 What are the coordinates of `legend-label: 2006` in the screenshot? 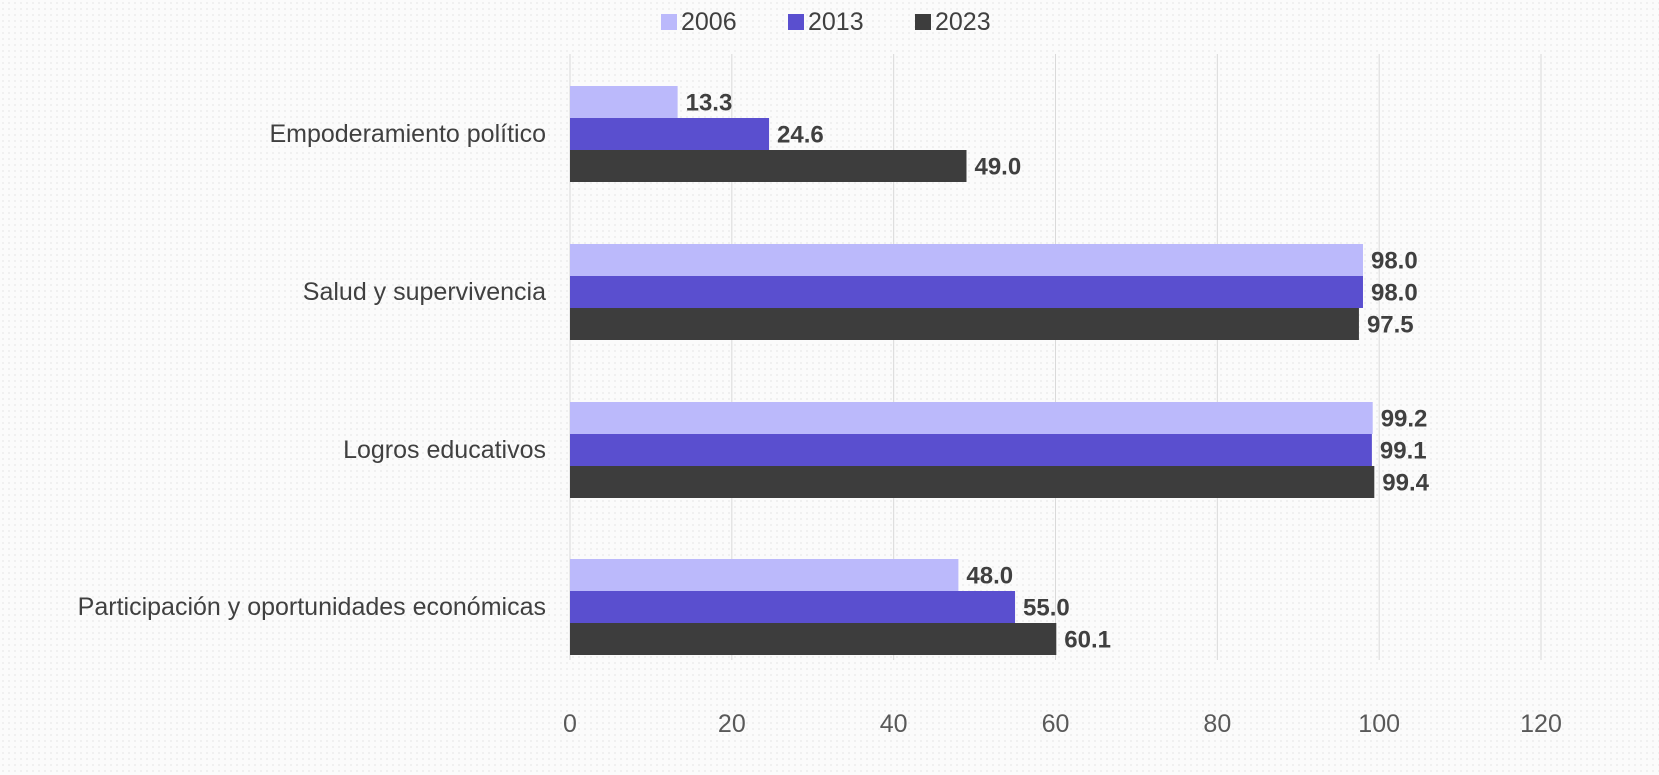 It's located at (709, 22).